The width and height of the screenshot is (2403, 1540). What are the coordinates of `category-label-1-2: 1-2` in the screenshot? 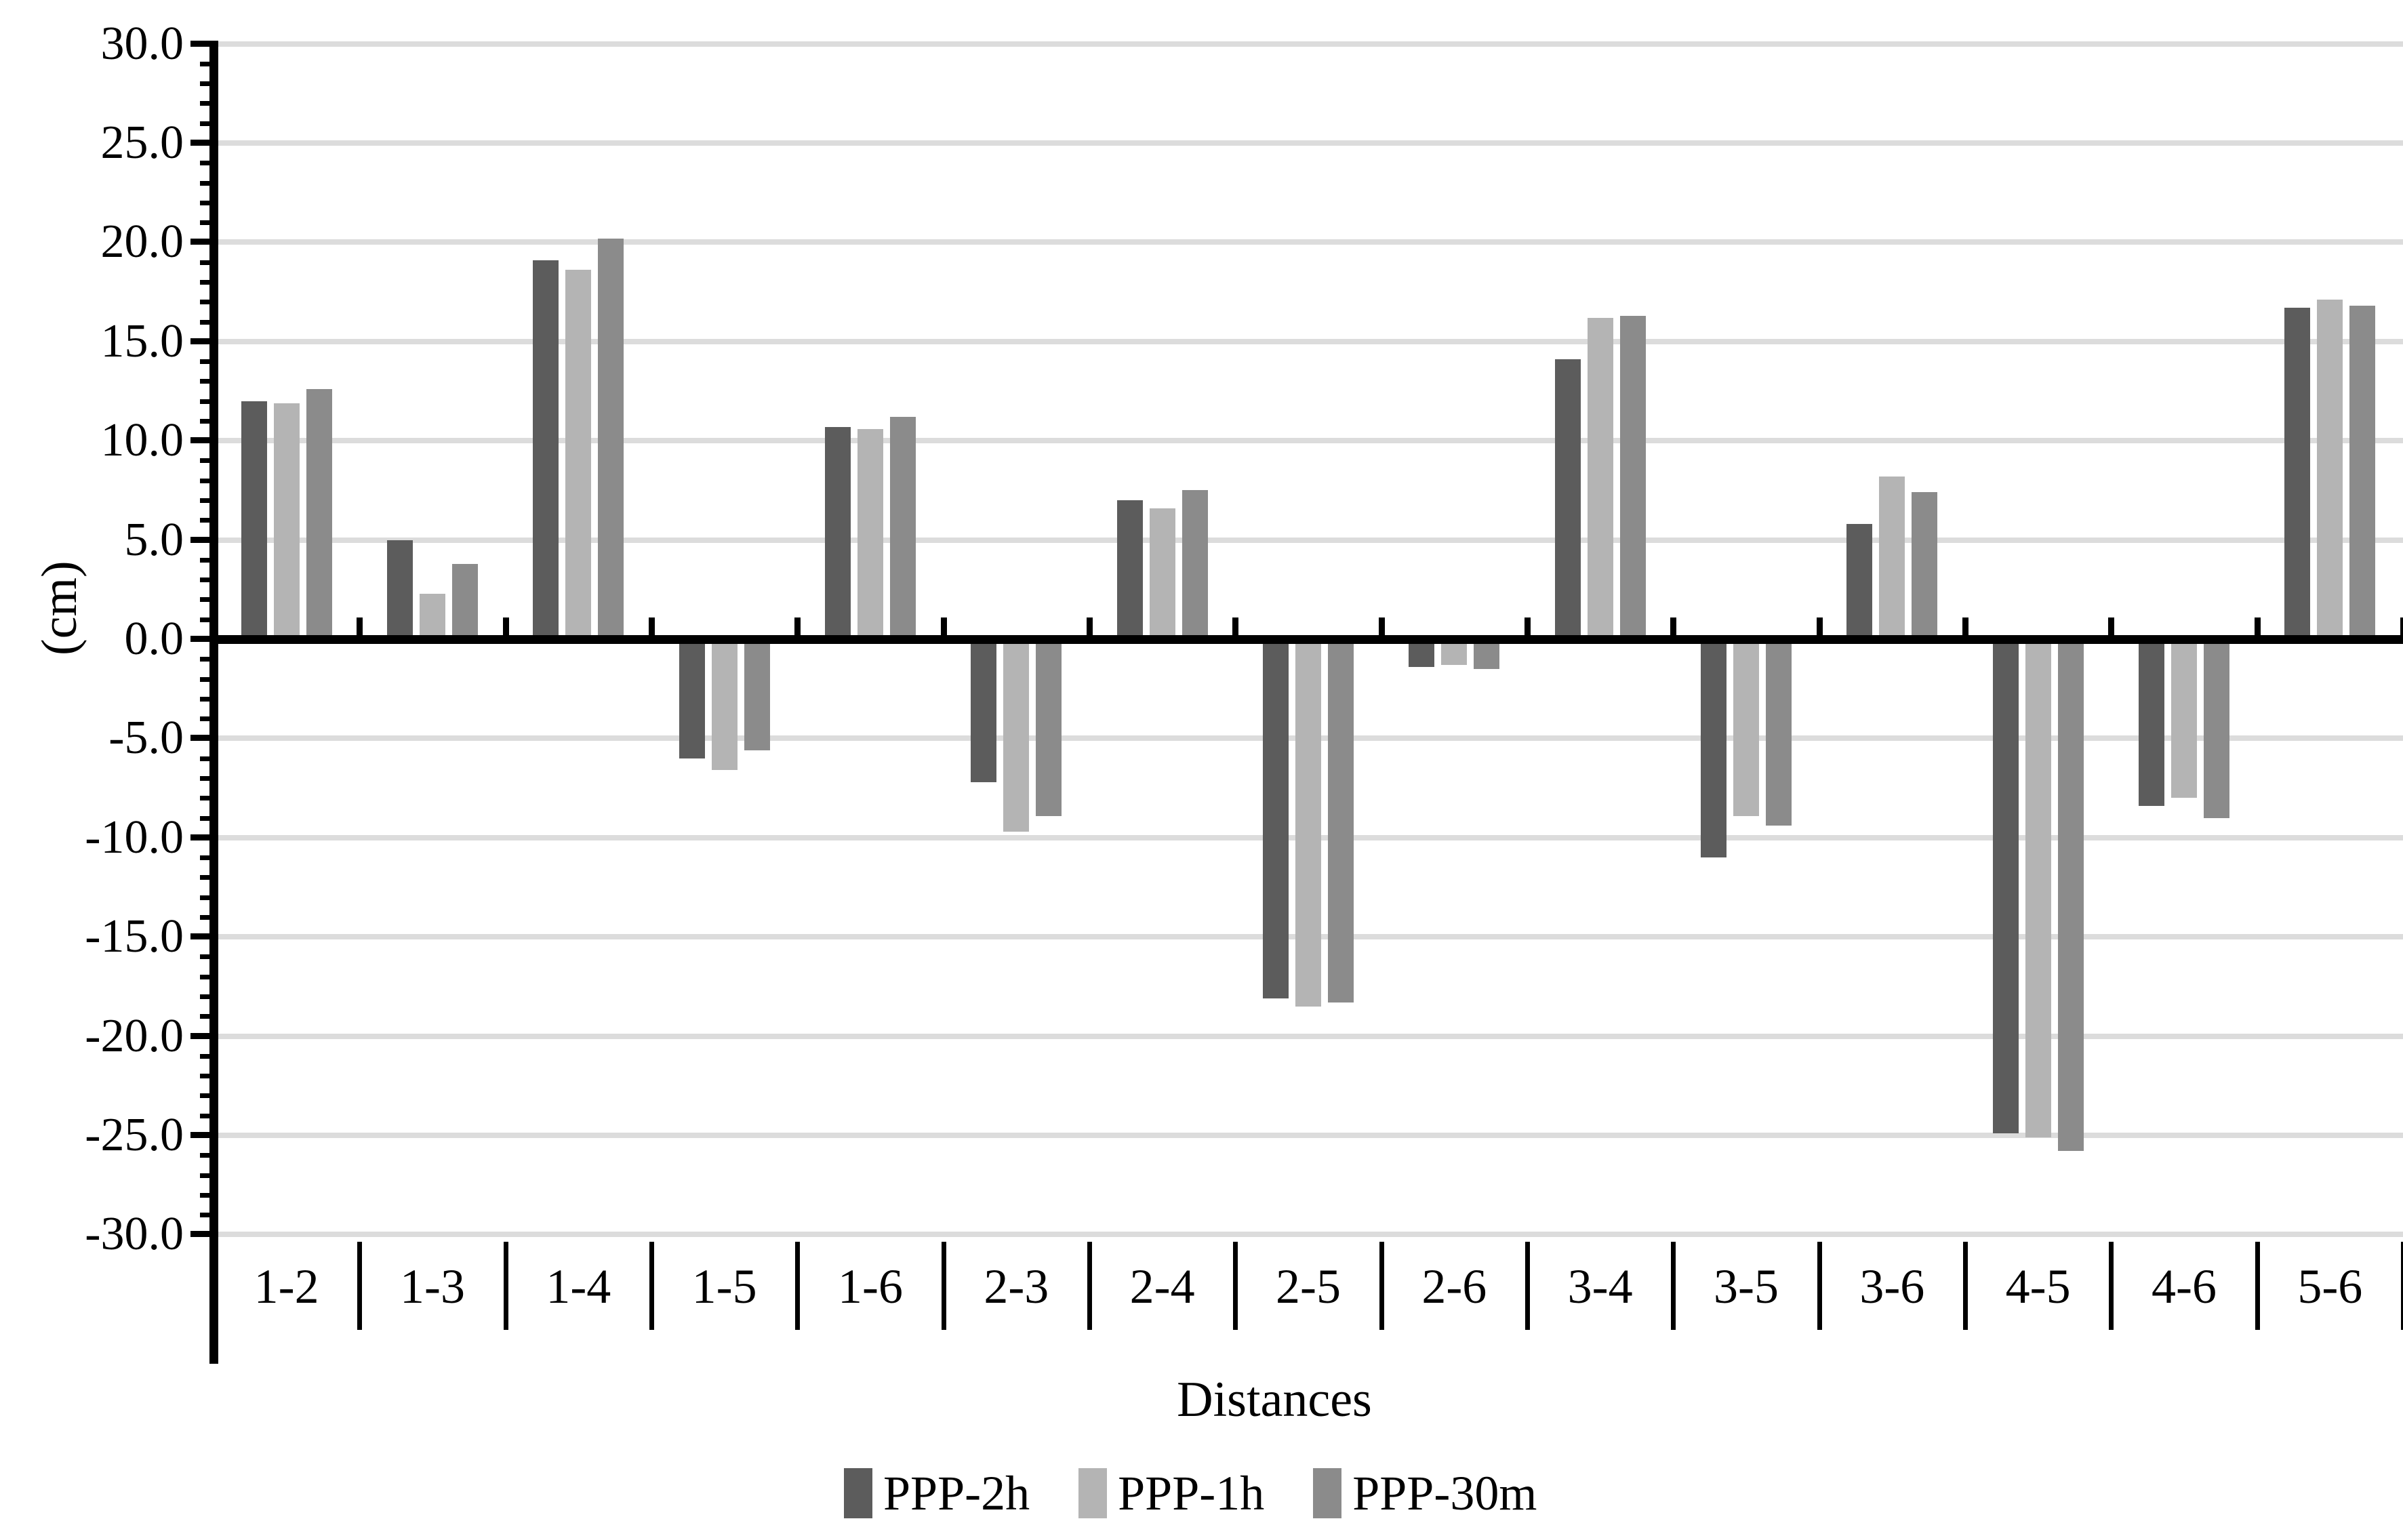 It's located at (286, 1286).